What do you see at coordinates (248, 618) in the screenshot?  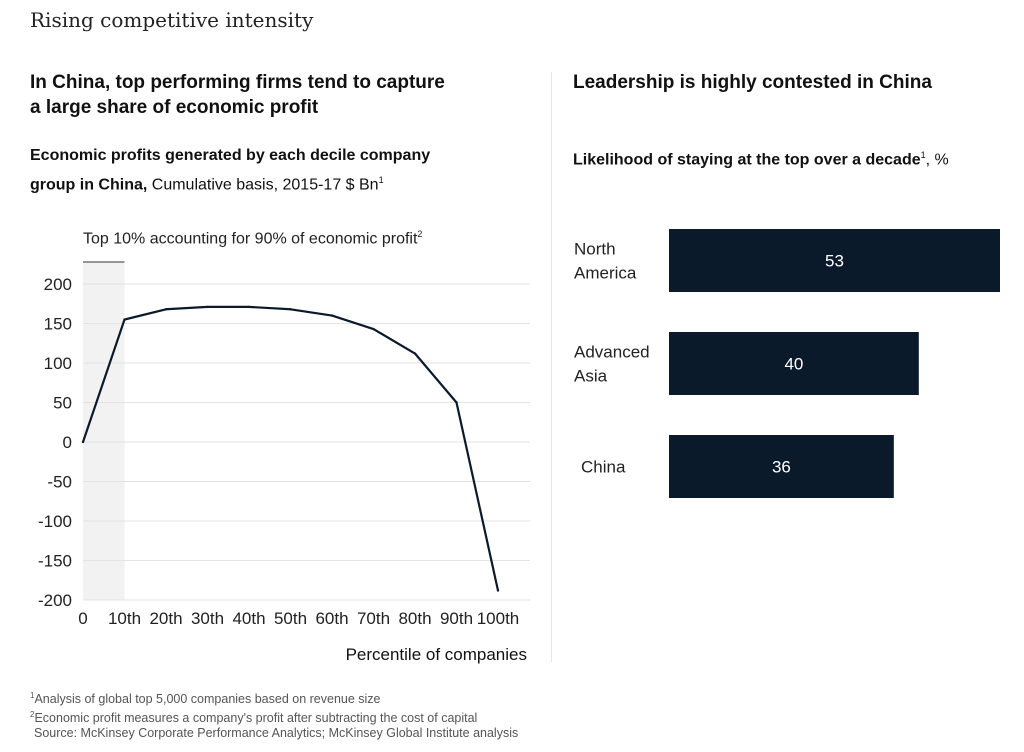 I see `x-tick-label: 40th` at bounding box center [248, 618].